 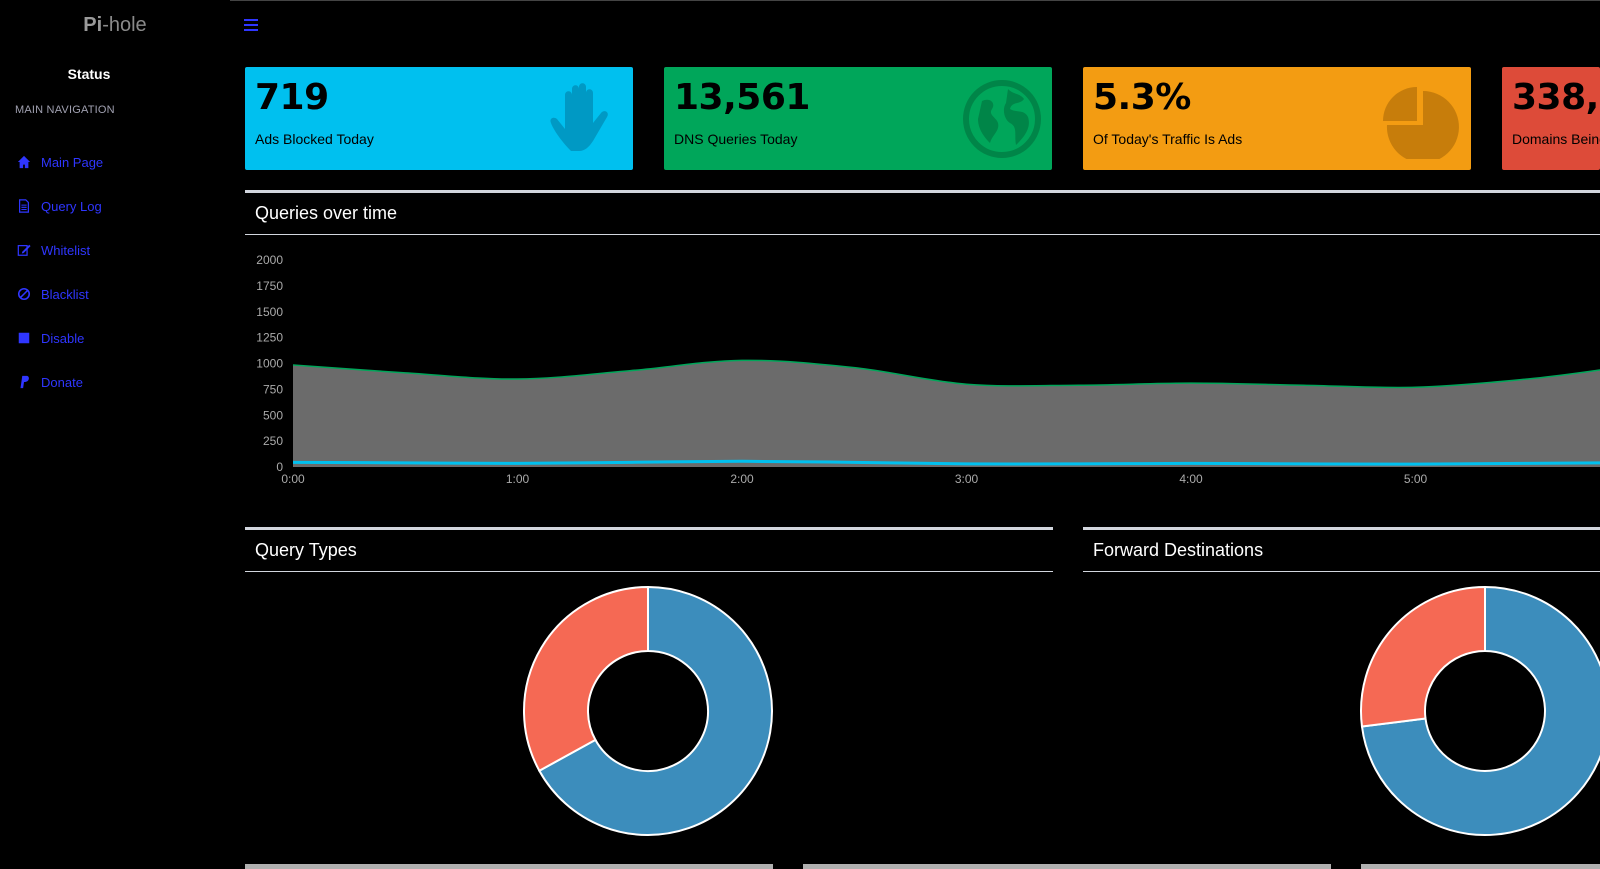 I want to click on nav-header: MAIN NAVIGATION, so click(x=65, y=110).